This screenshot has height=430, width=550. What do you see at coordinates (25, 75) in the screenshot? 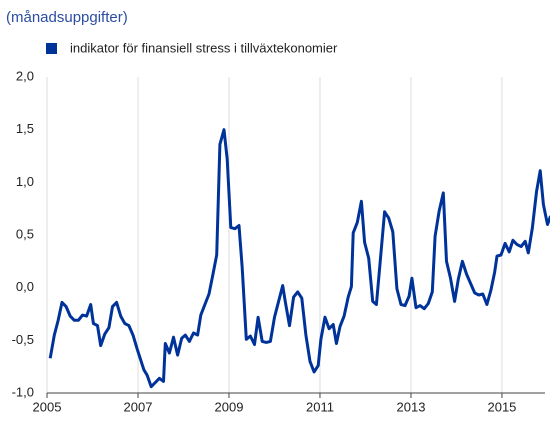
I see `y-tick-label: 2,0` at bounding box center [25, 75].